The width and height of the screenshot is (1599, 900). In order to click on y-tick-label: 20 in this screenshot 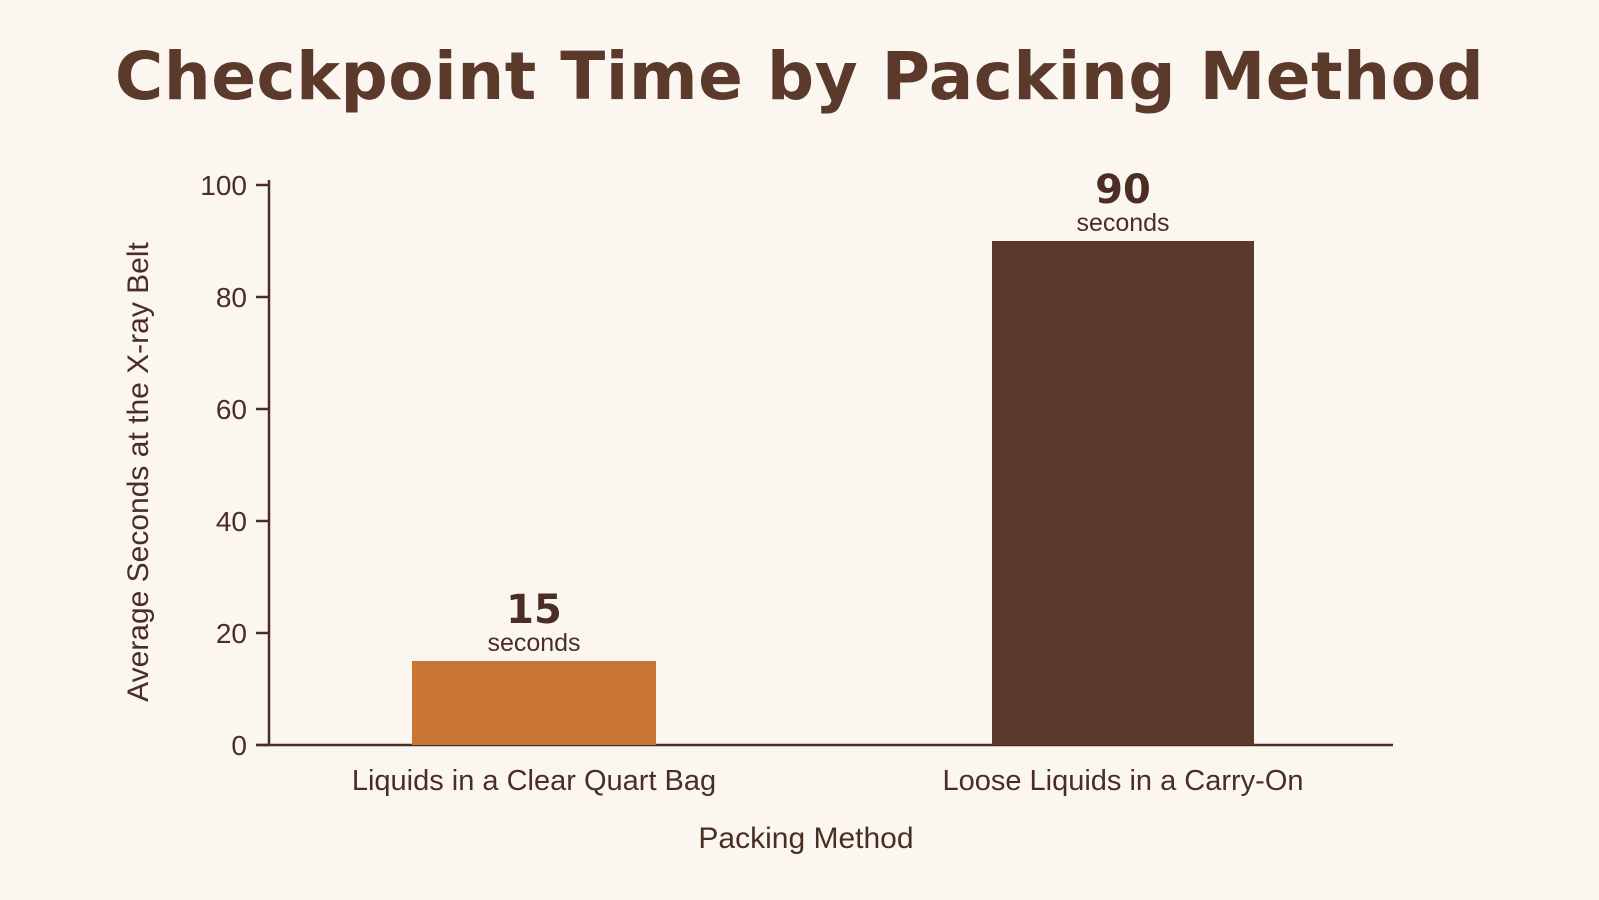, I will do `click(231, 633)`.